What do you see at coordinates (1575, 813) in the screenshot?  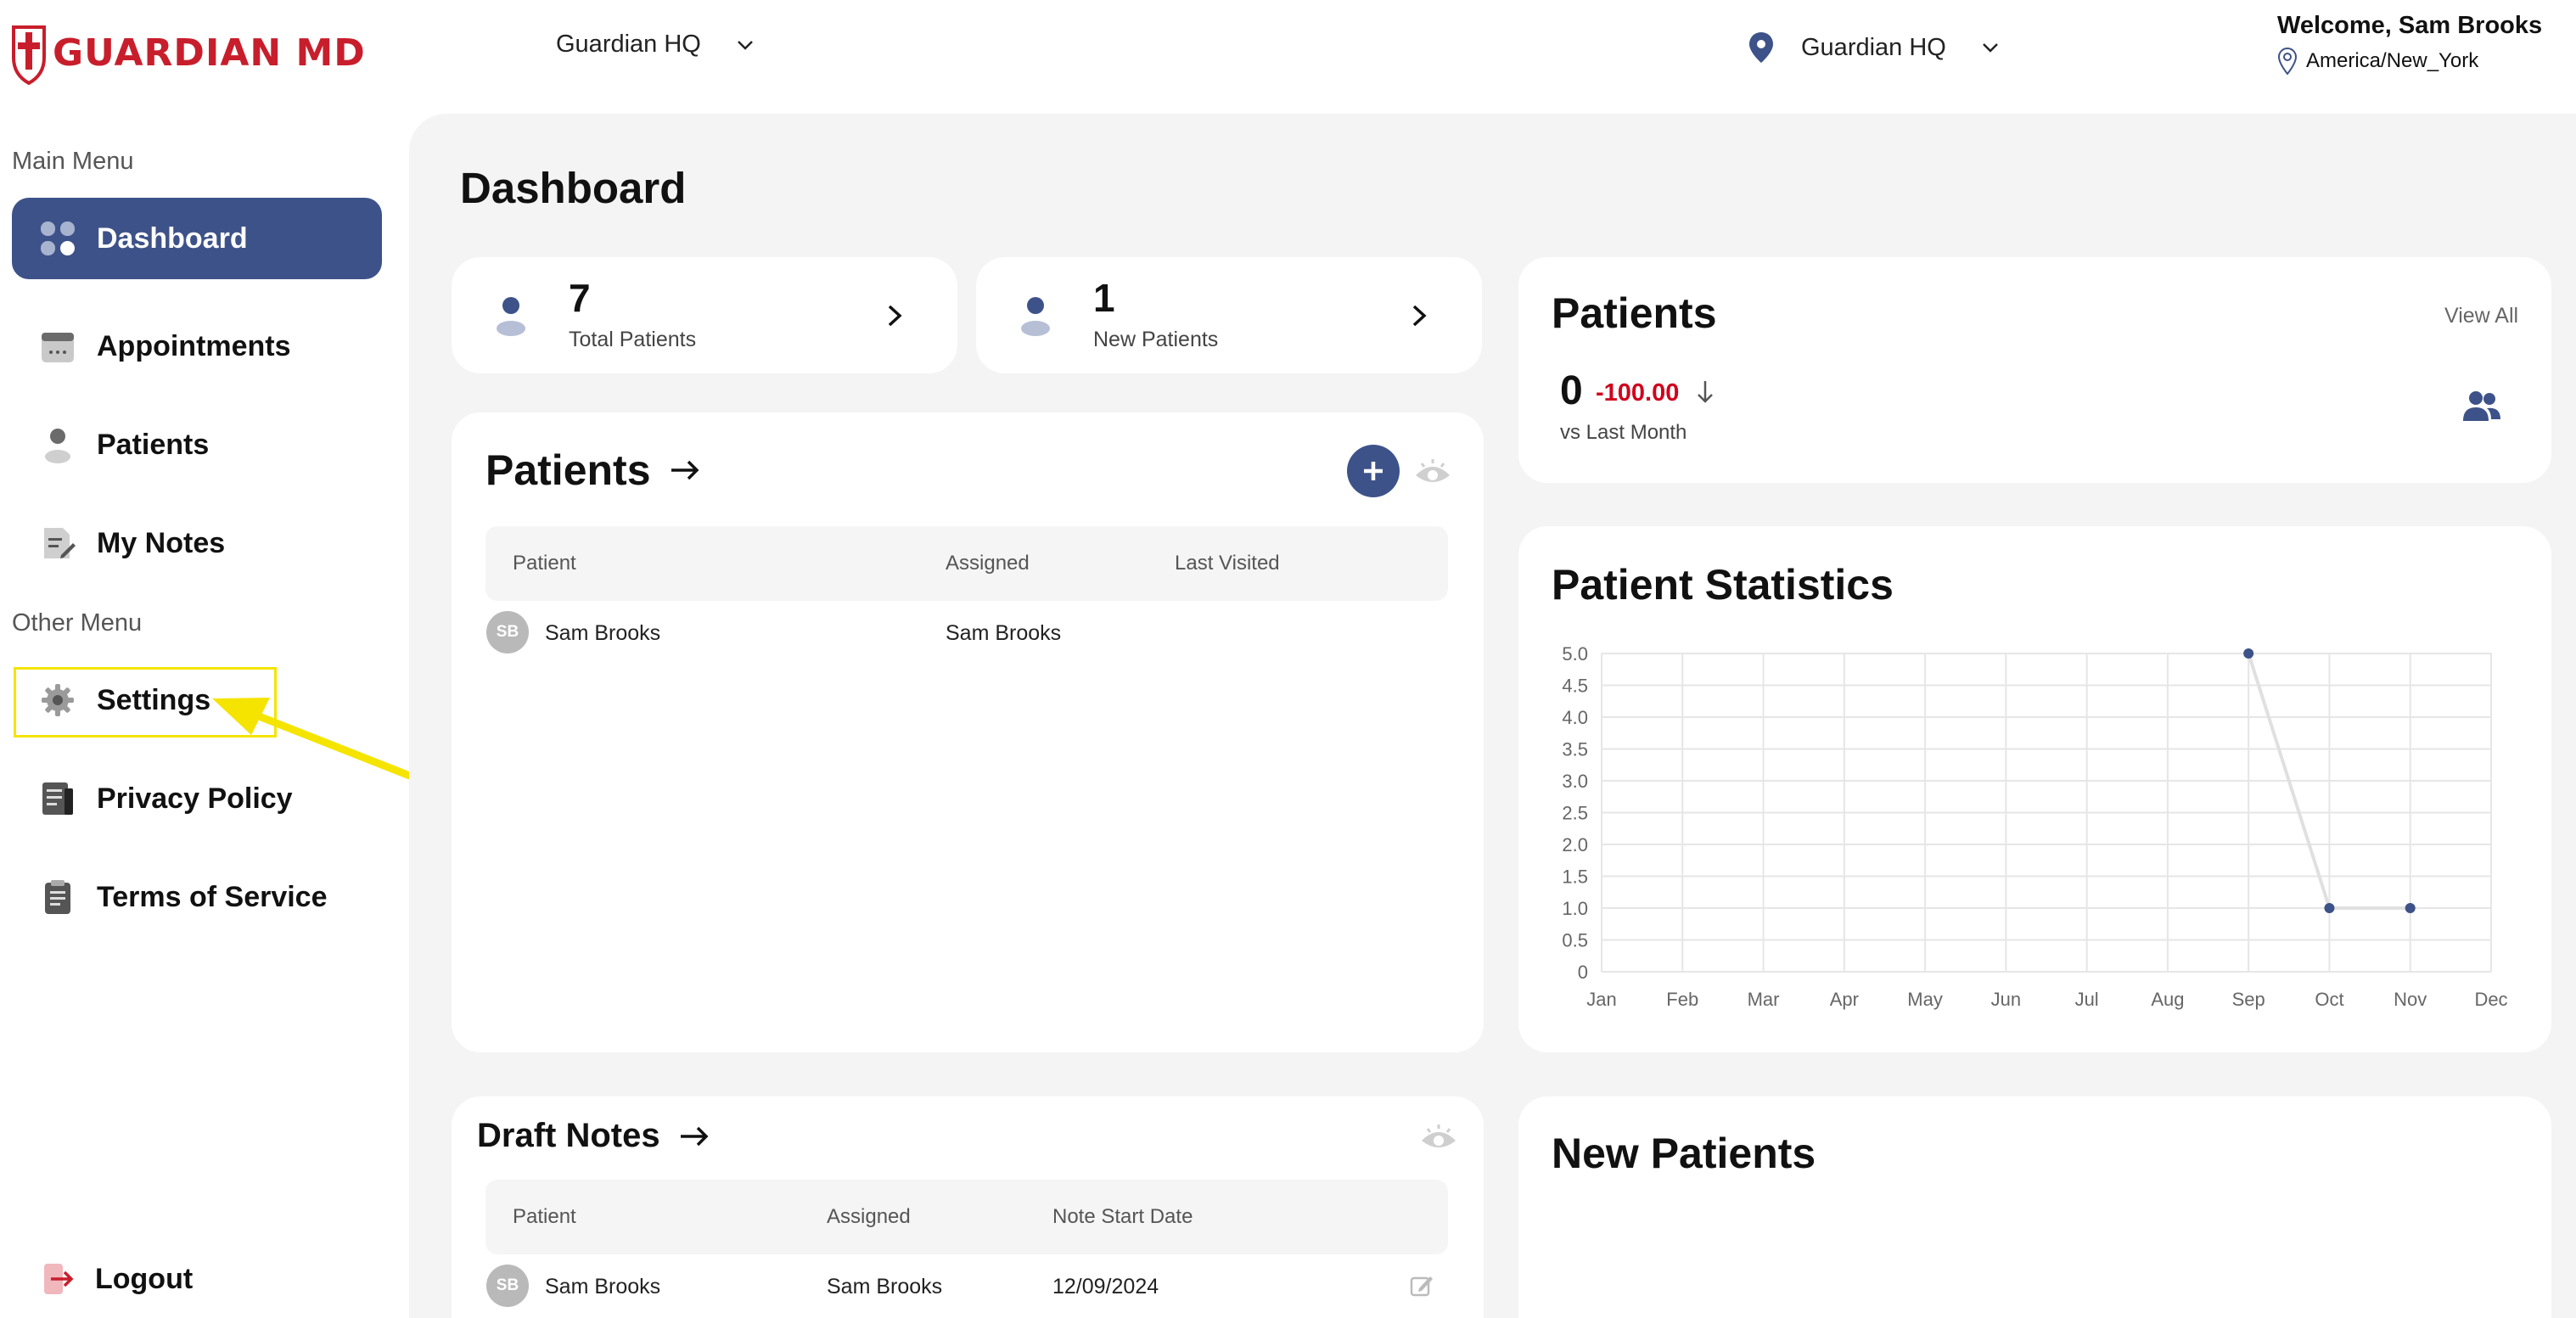 I see `y-tick-label: 2.5` at bounding box center [1575, 813].